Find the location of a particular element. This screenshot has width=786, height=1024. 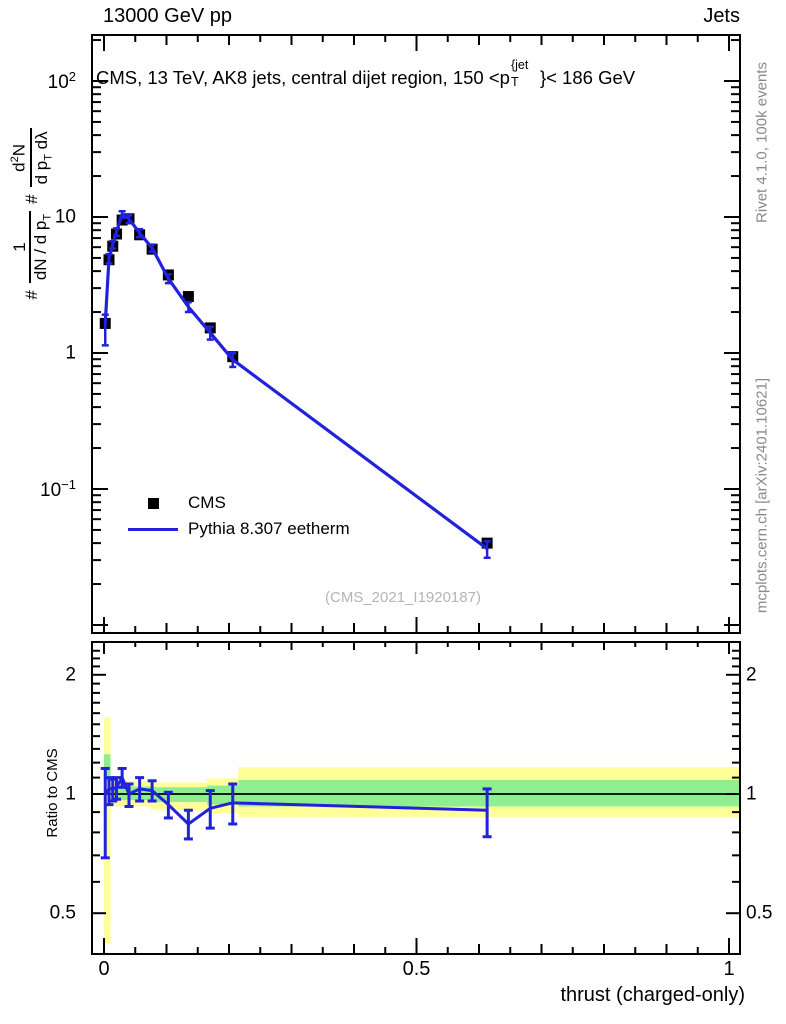

beam-energy-label: 13000 GeV pp is located at coordinates (167, 16).